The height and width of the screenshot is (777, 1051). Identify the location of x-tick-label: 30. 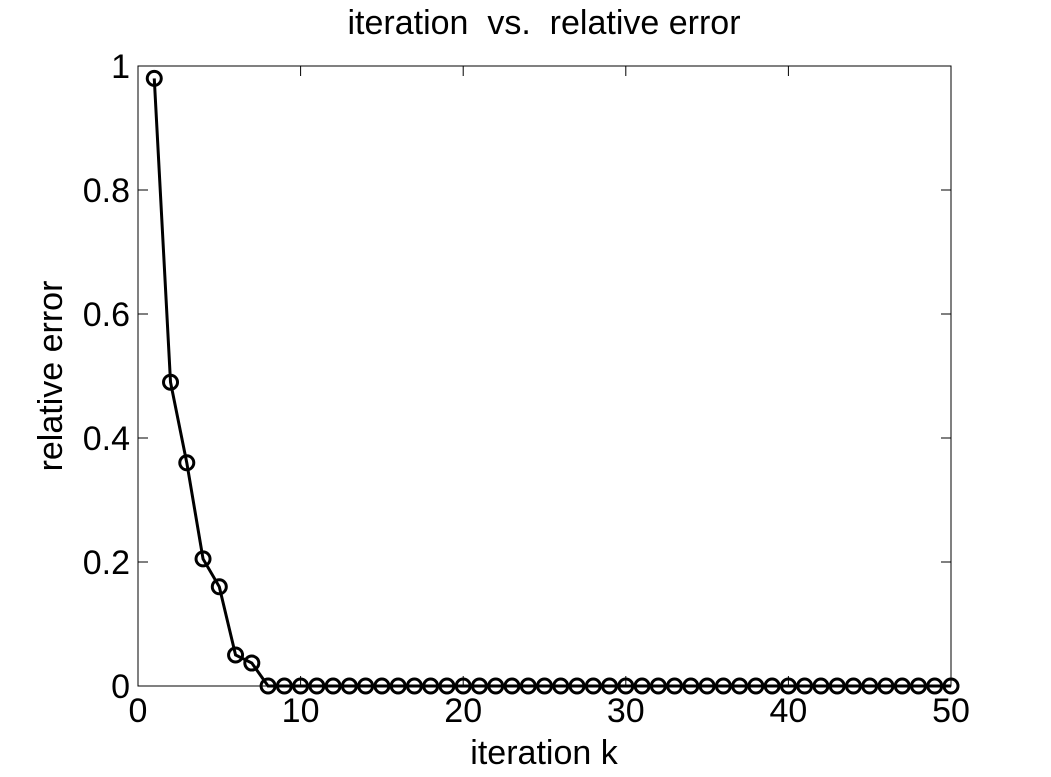
(626, 711).